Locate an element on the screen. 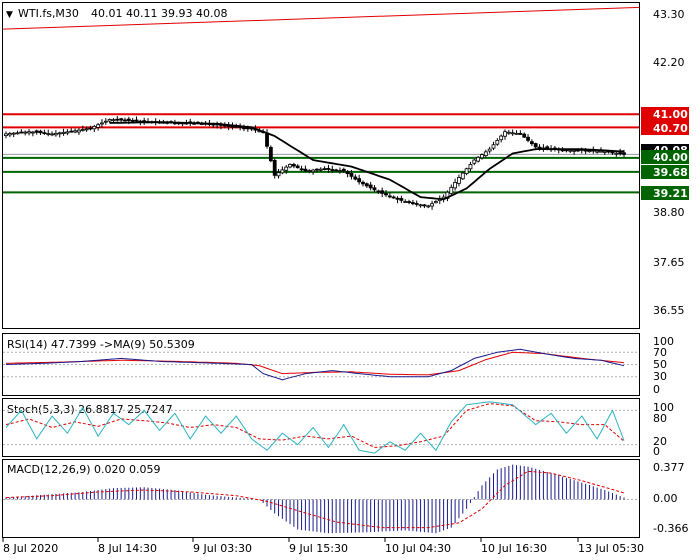 The height and width of the screenshot is (560, 700). rsi-title: RSI(14) 47.7399 ->MA(9) 50.5309 is located at coordinates (101, 344).